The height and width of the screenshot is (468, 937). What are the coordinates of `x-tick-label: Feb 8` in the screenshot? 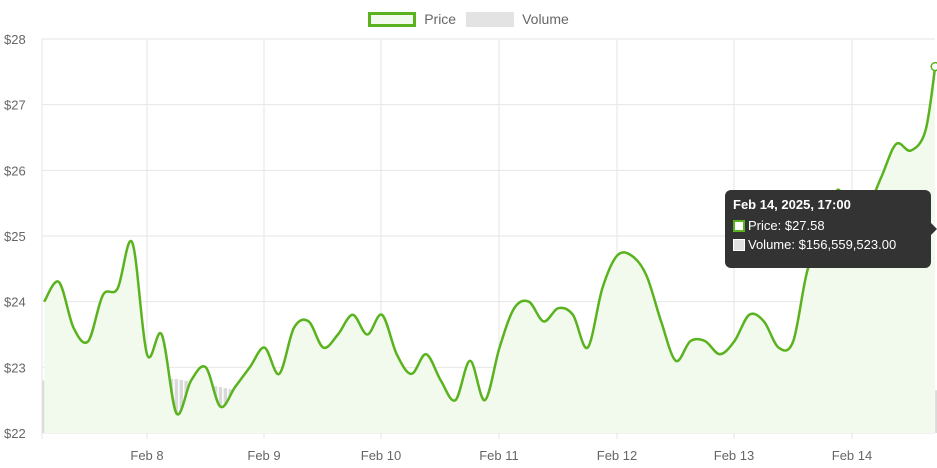 It's located at (146, 455).